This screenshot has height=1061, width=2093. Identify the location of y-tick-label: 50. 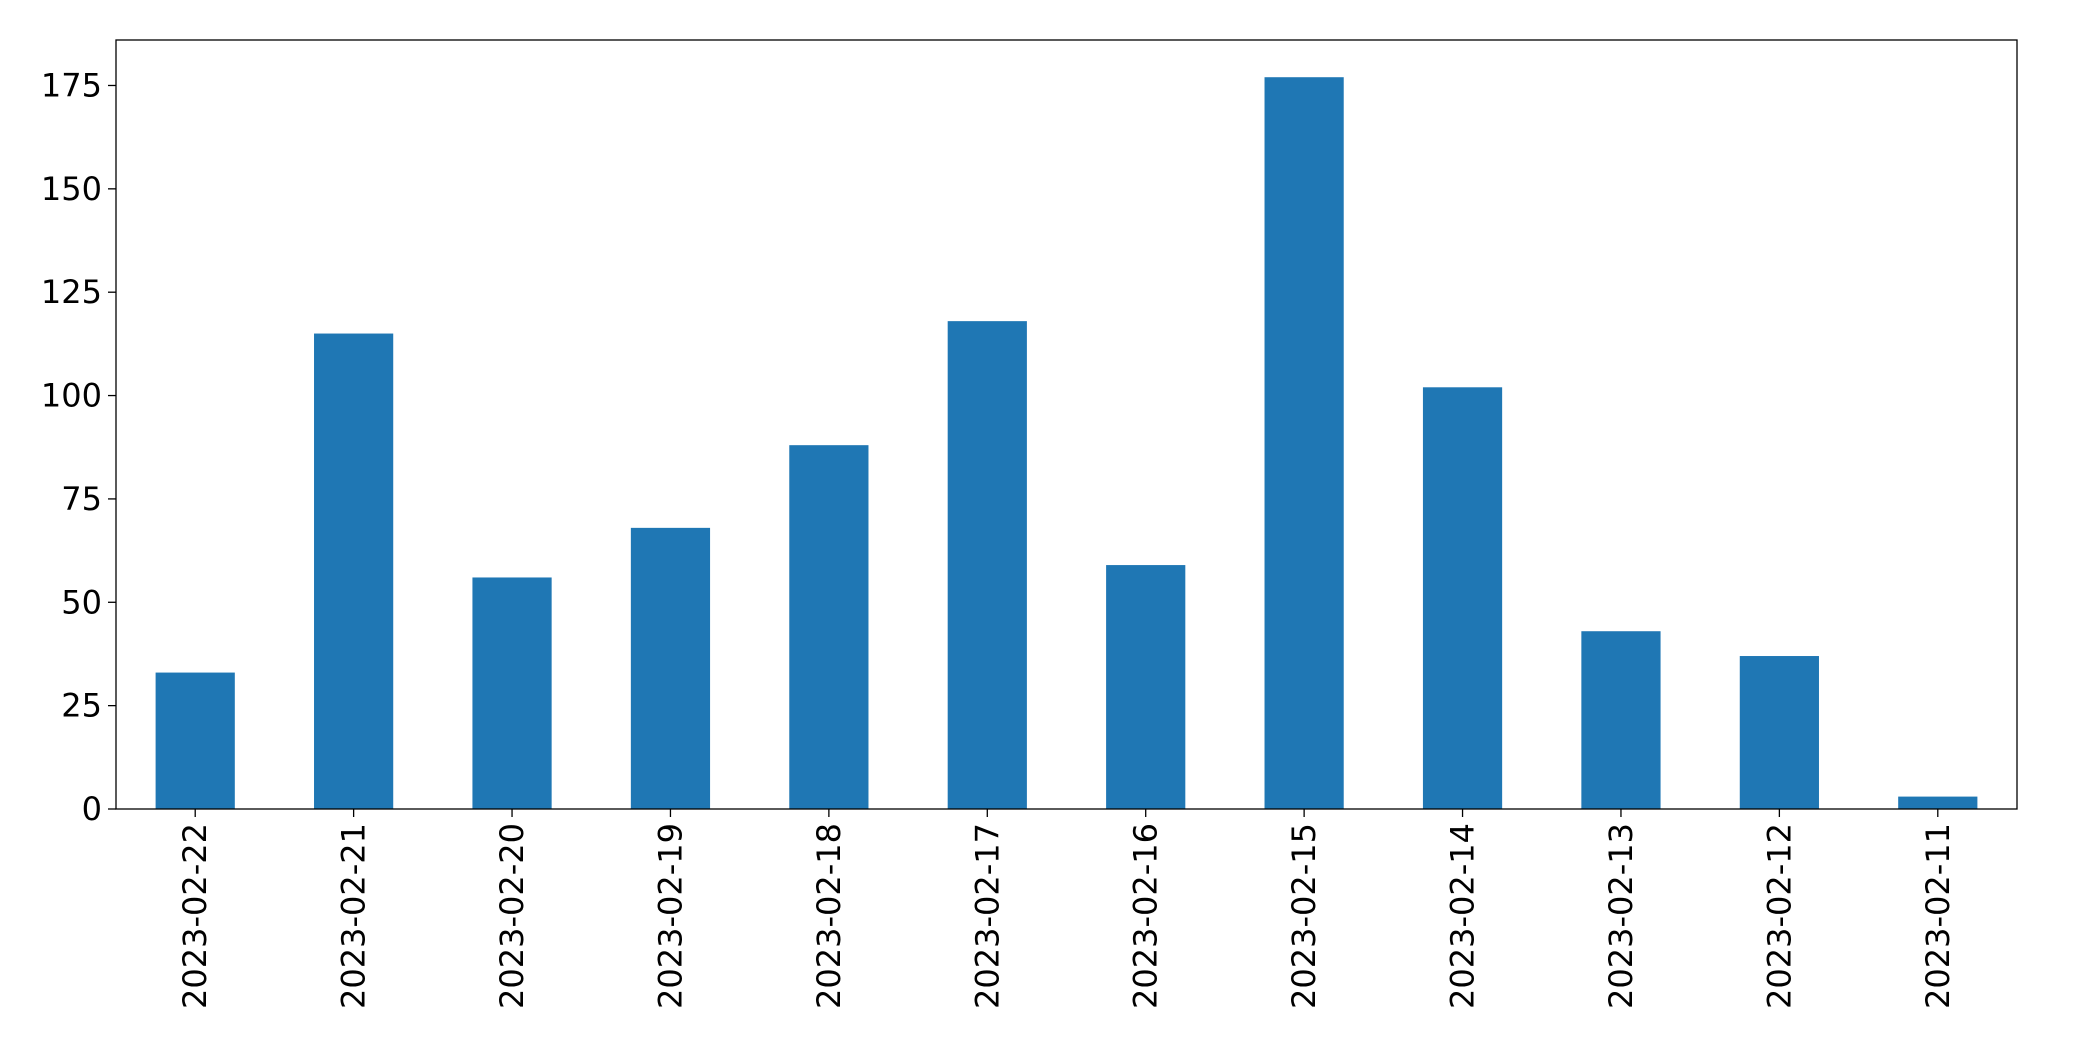
(81, 602).